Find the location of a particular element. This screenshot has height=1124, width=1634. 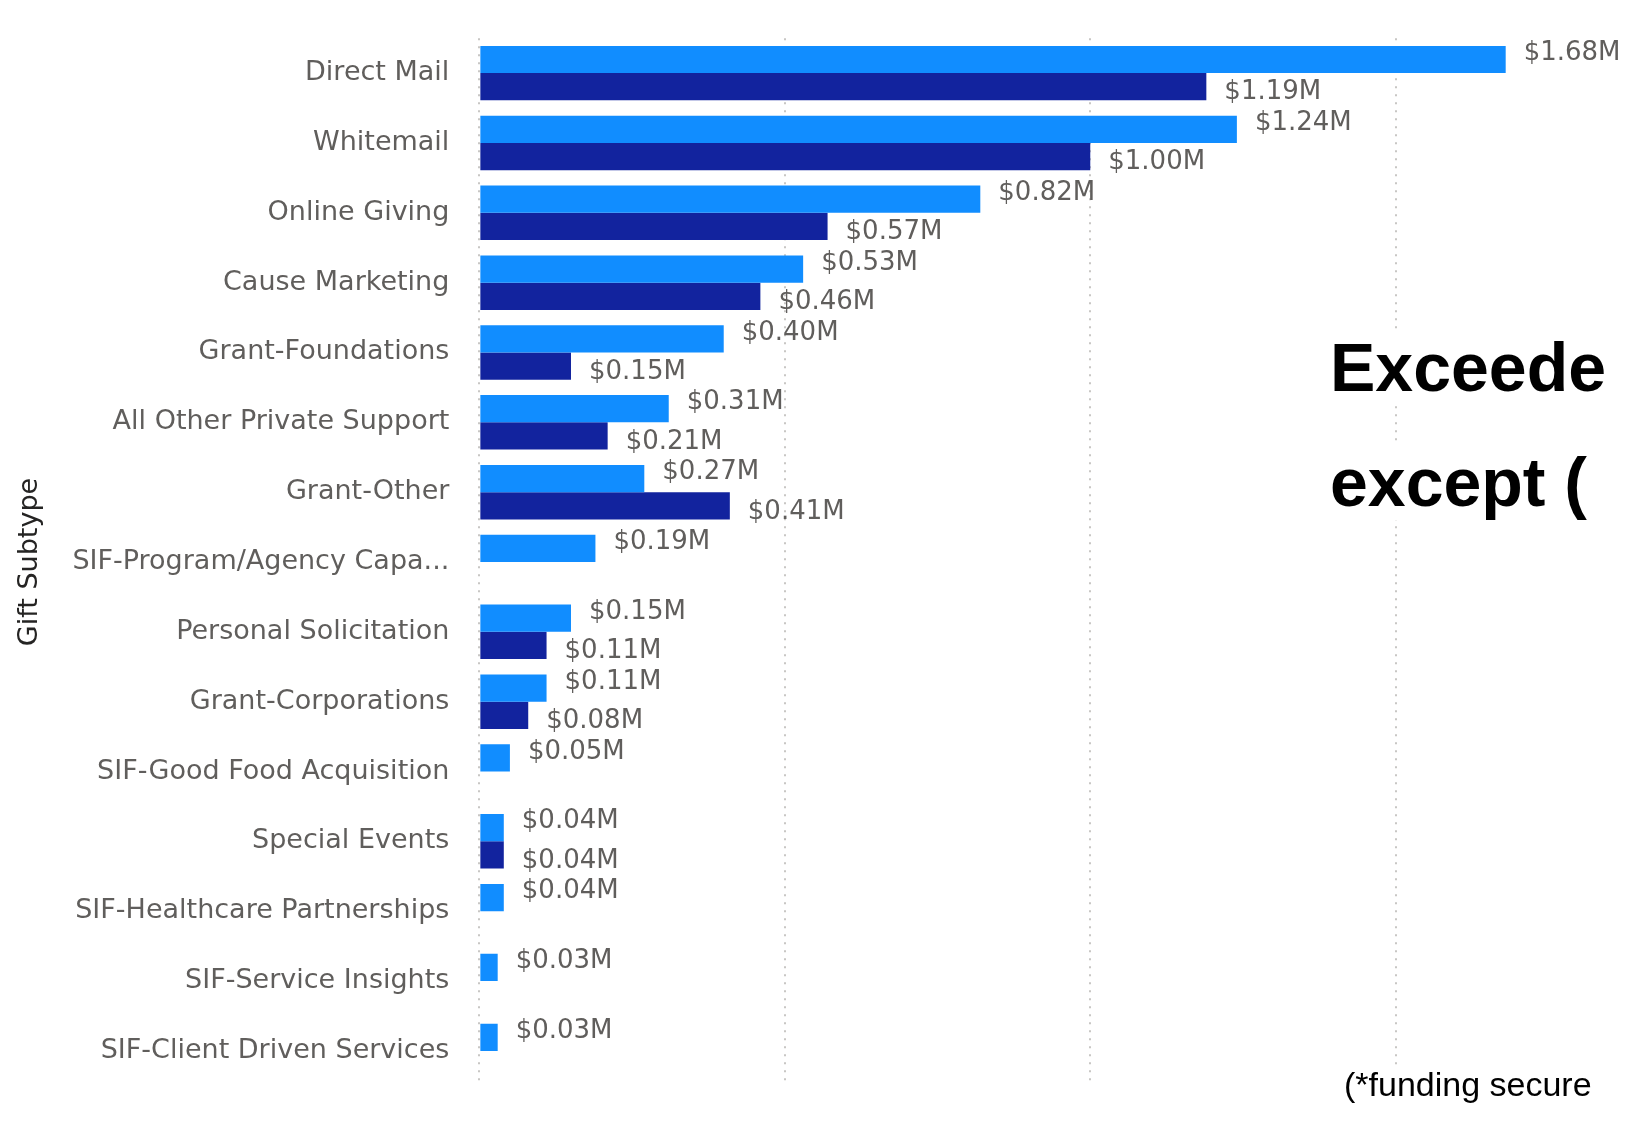

data-label: $0.31M is located at coordinates (735, 400).